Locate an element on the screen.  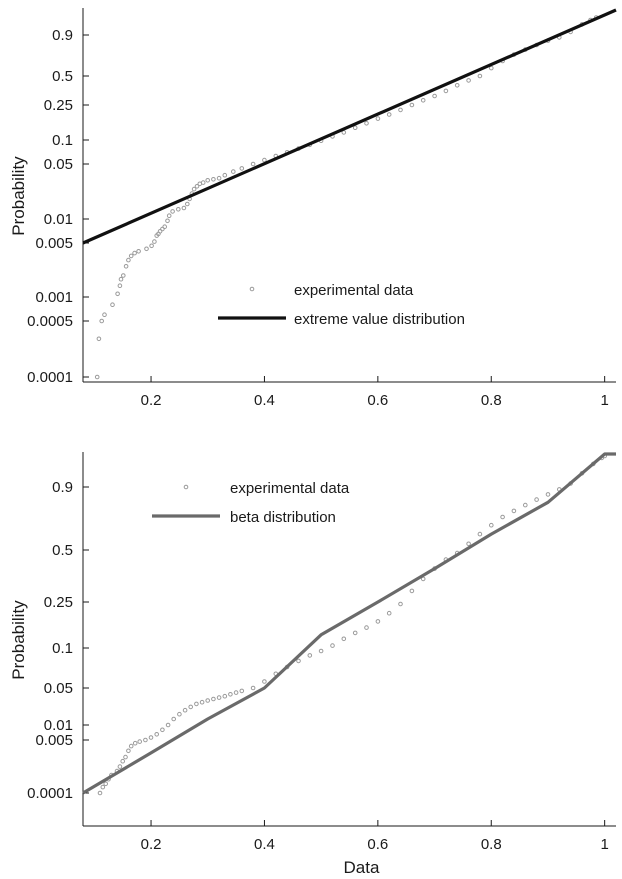
legend-label: beta distribution is located at coordinates (283, 517).